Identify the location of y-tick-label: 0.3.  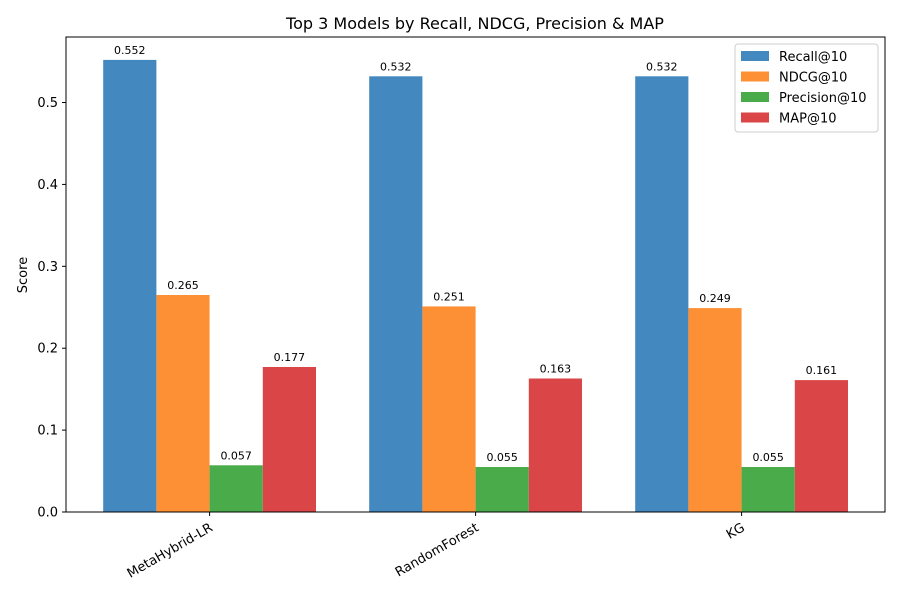
(47, 267).